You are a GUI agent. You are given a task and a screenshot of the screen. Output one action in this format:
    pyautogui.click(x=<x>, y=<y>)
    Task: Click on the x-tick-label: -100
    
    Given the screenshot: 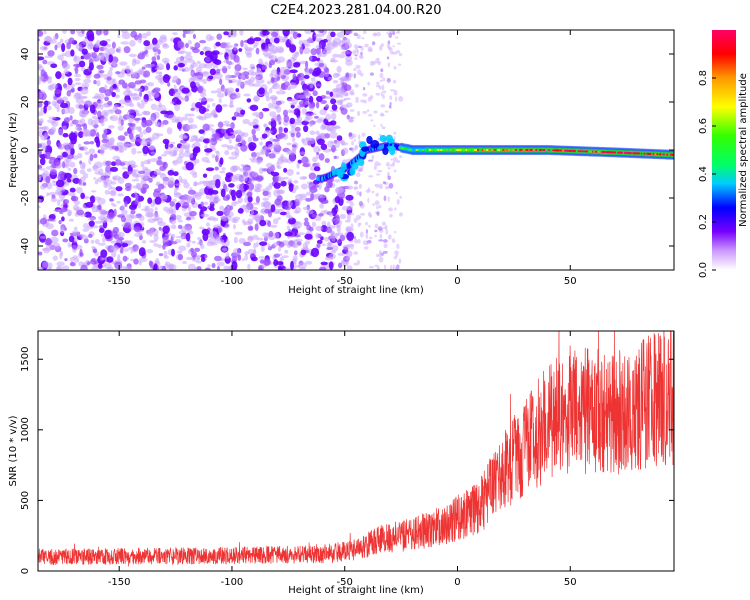 What is the action you would take?
    pyautogui.click(x=232, y=281)
    